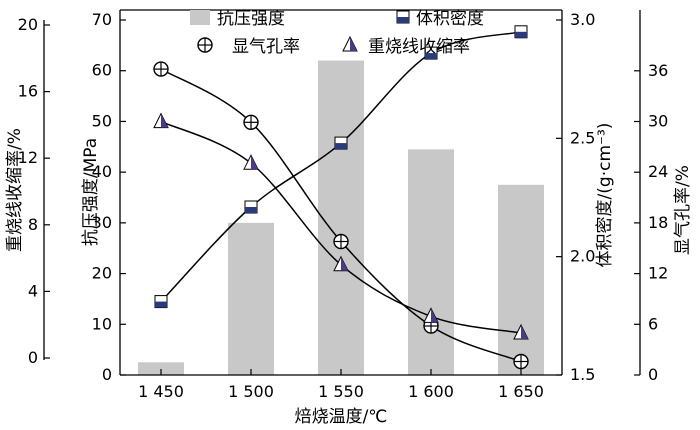  What do you see at coordinates (205, 45) in the screenshot?
I see `legend-marker-porosity` at bounding box center [205, 45].